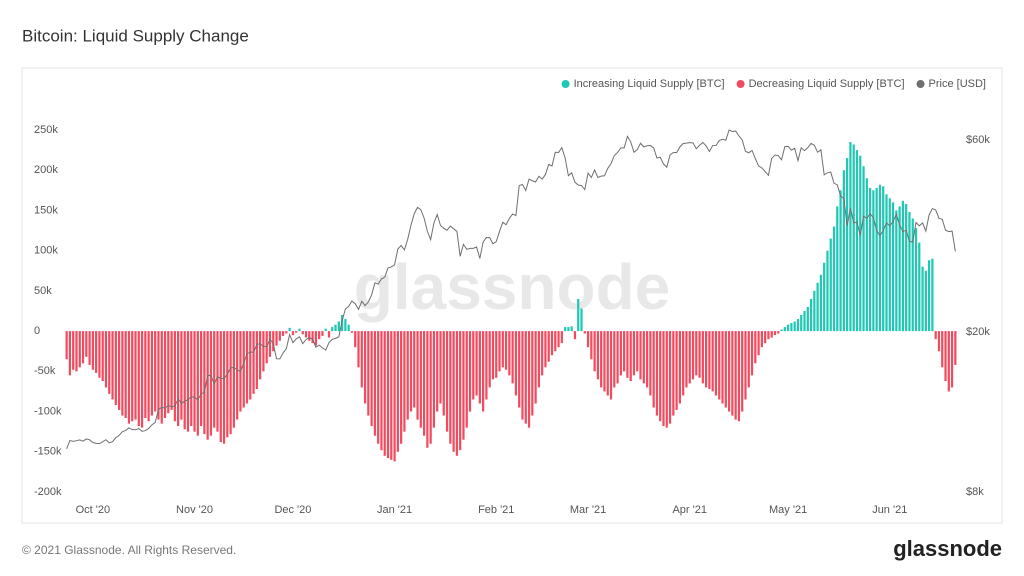 The image size is (1024, 576). I want to click on x-tick-label: Oct '20, so click(93, 510).